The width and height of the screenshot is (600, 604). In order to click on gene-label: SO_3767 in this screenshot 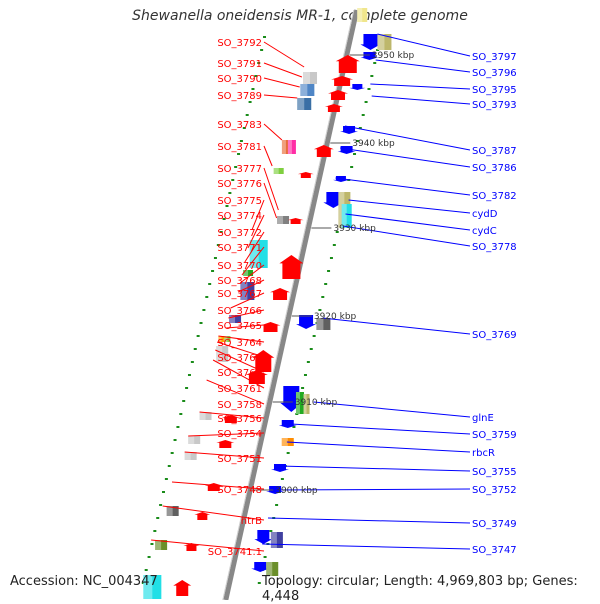, I will do `click(239, 294)`.